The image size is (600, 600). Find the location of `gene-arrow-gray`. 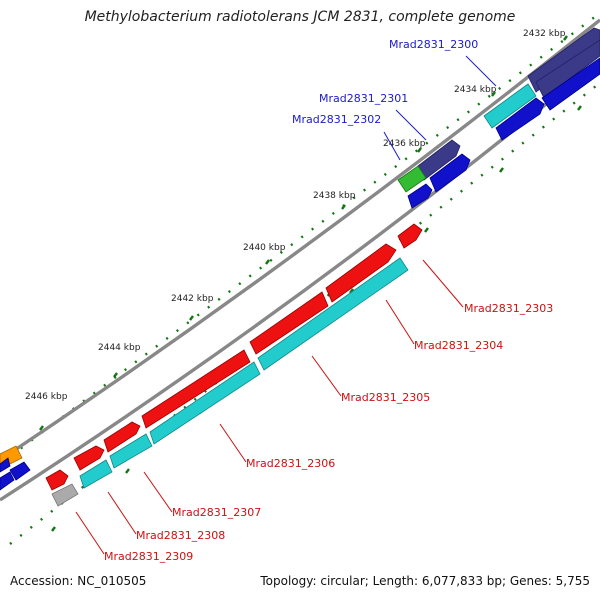

gene-arrow-gray is located at coordinates (65, 495).